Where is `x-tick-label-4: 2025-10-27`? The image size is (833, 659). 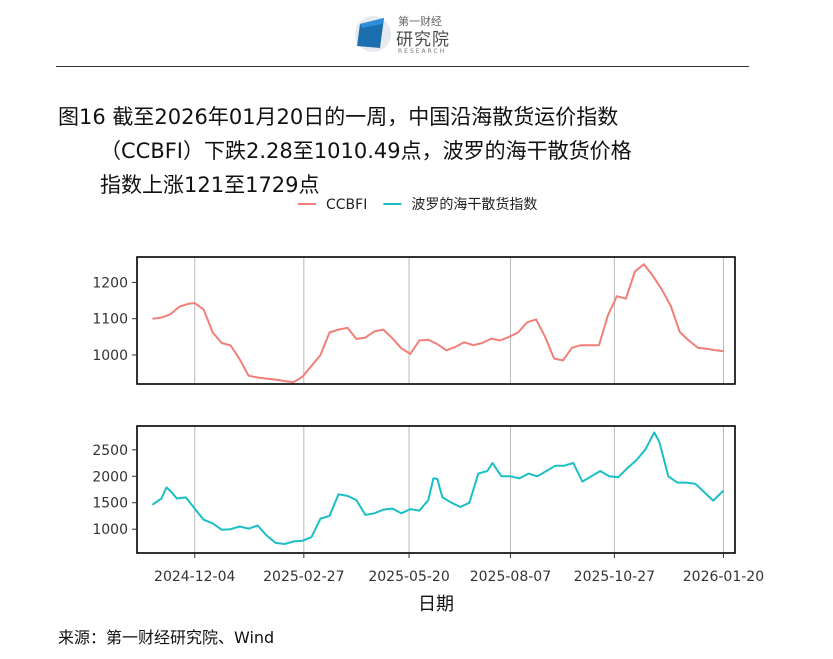
x-tick-label-4: 2025-10-27 is located at coordinates (614, 577).